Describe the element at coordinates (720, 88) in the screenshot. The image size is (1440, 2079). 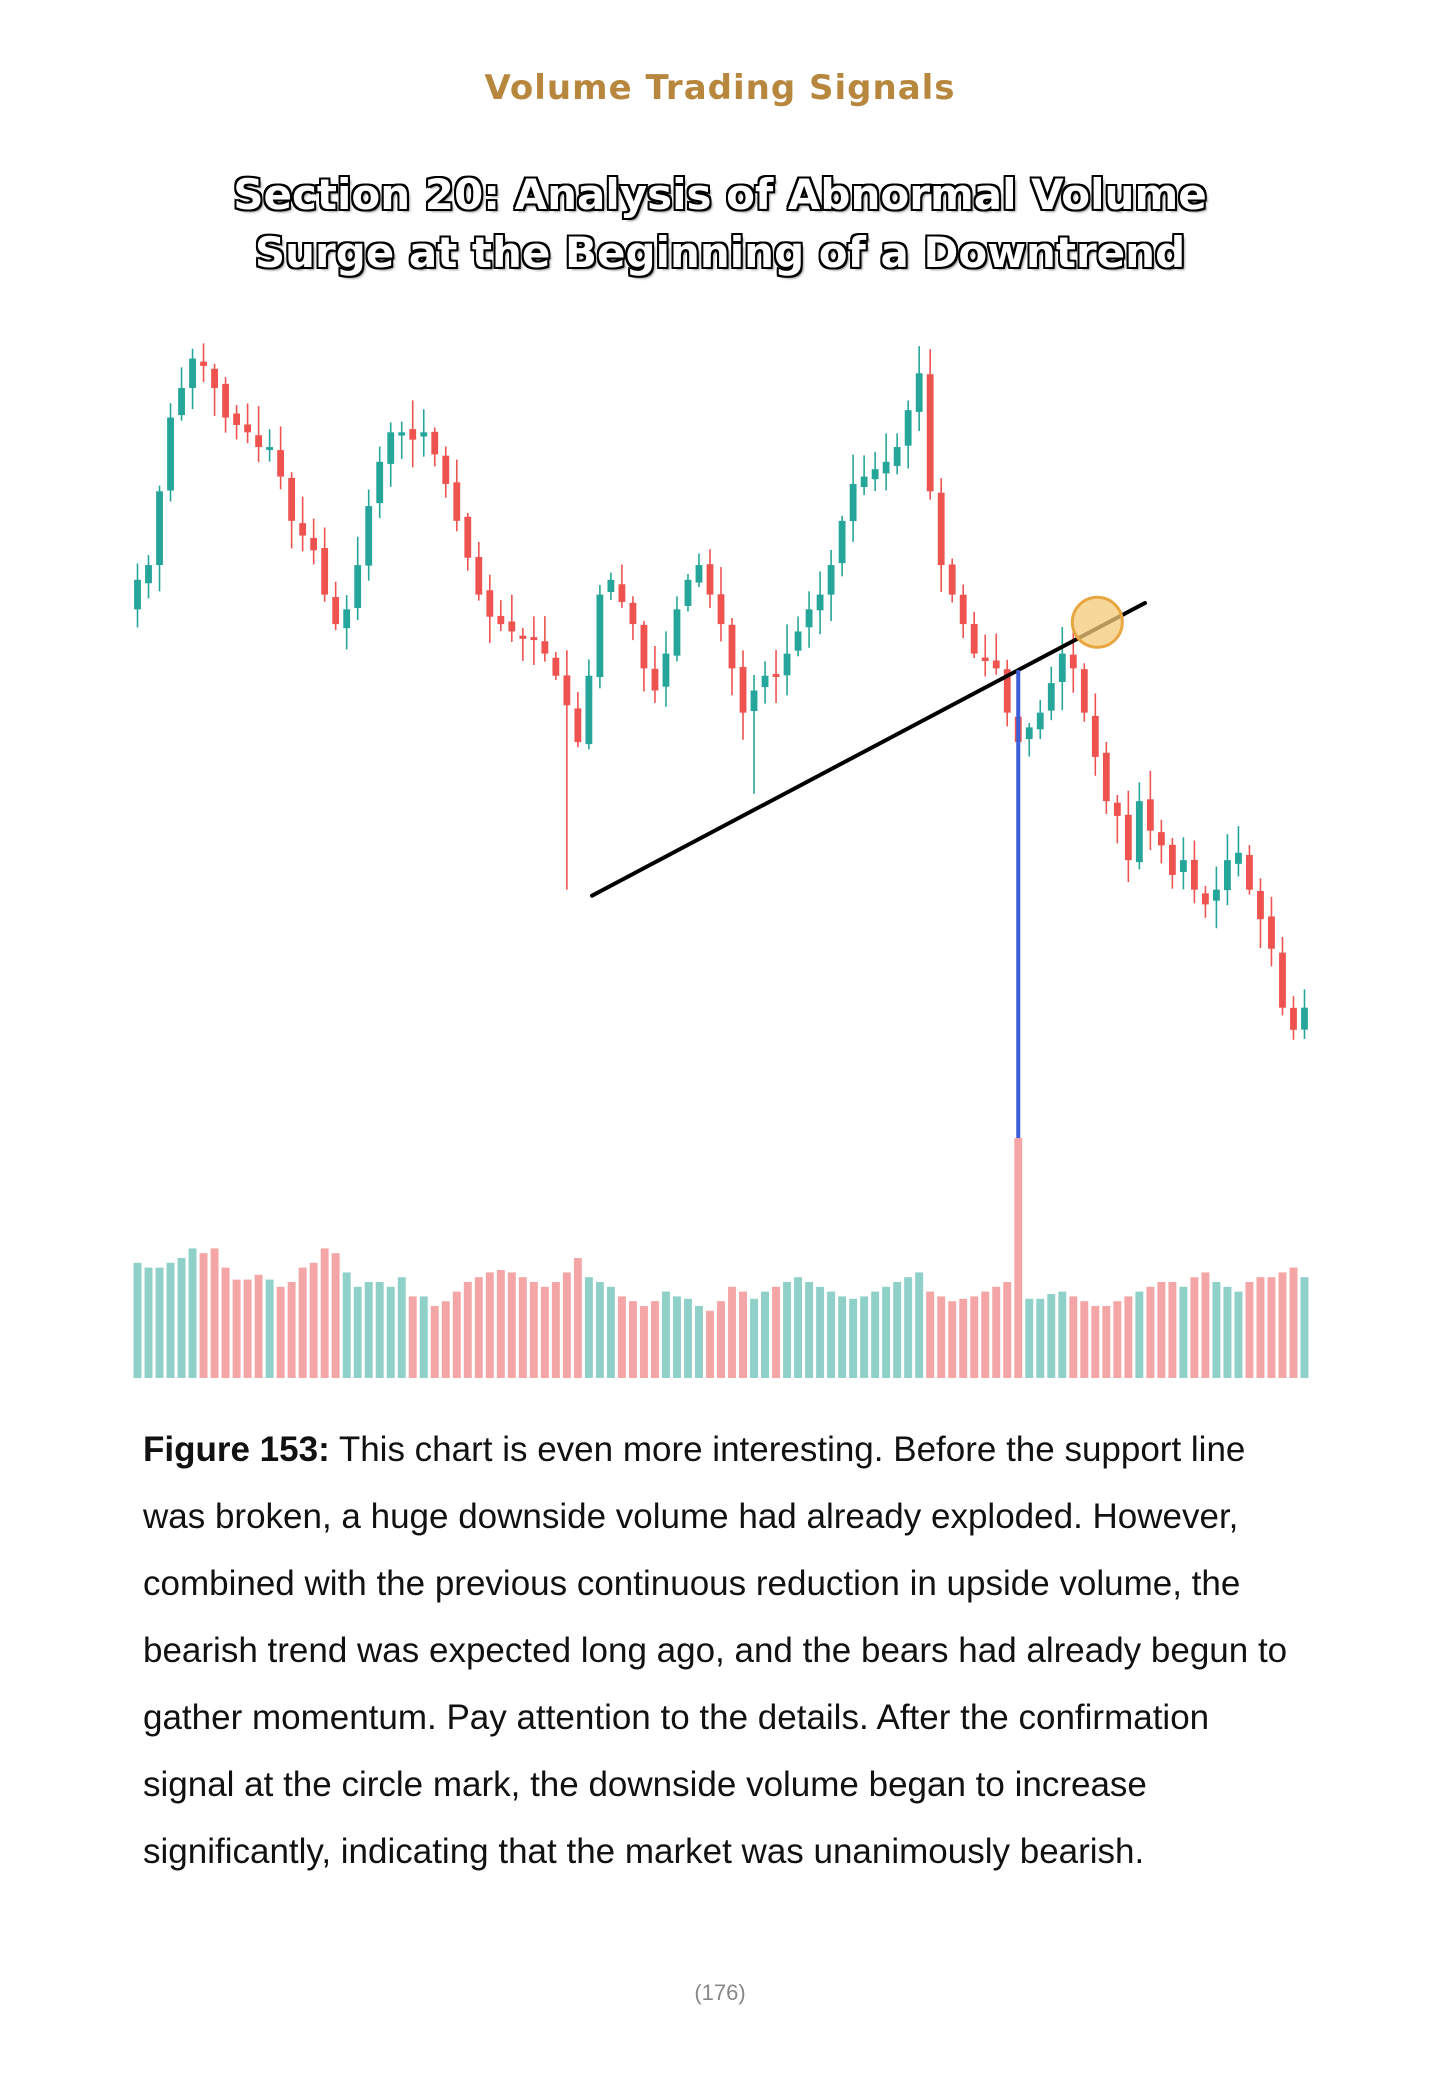
I see `book-title: Volume Trading Signals` at that location.